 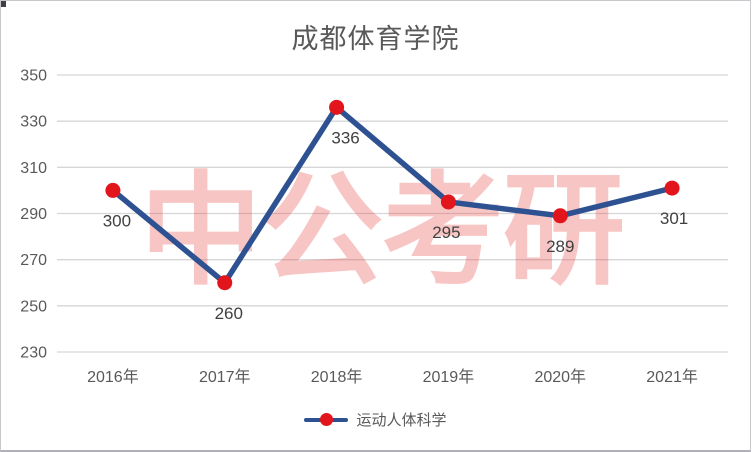 What do you see at coordinates (345, 137) in the screenshot?
I see `data-point-label: 336` at bounding box center [345, 137].